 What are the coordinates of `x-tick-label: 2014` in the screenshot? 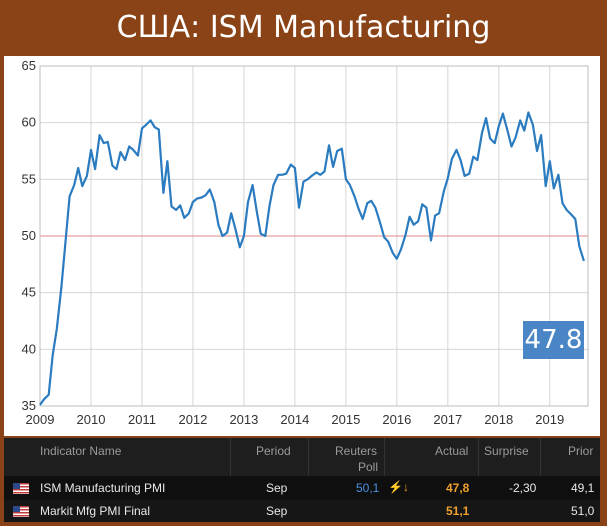 It's located at (294, 419).